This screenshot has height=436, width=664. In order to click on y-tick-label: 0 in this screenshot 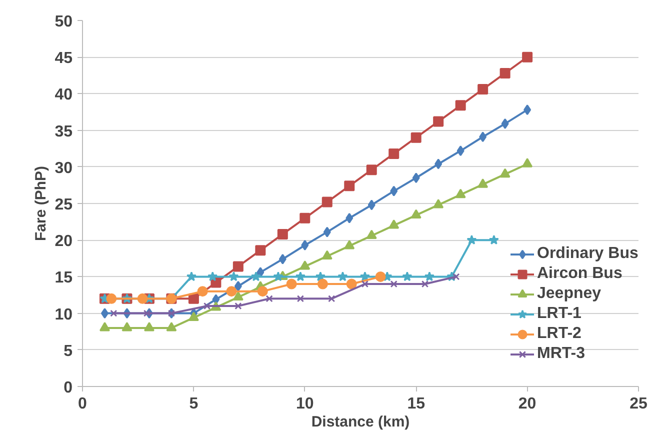, I will do `click(68, 388)`.